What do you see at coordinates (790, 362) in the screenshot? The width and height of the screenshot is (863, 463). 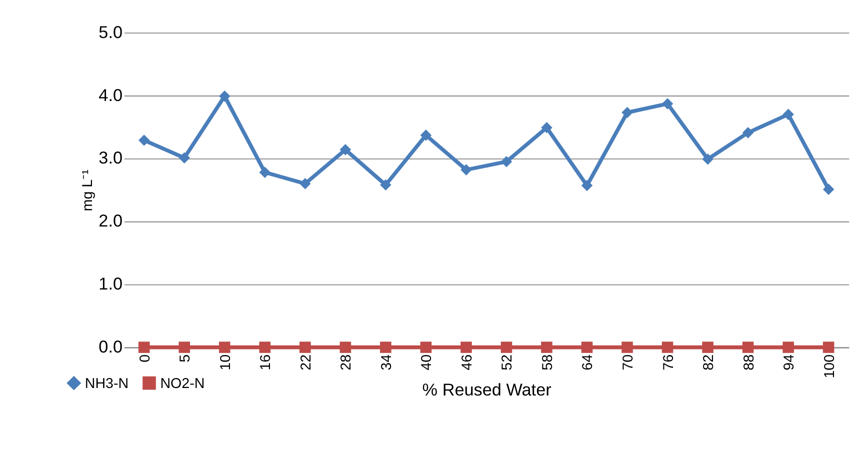 I see `x-tick-label: 94` at bounding box center [790, 362].